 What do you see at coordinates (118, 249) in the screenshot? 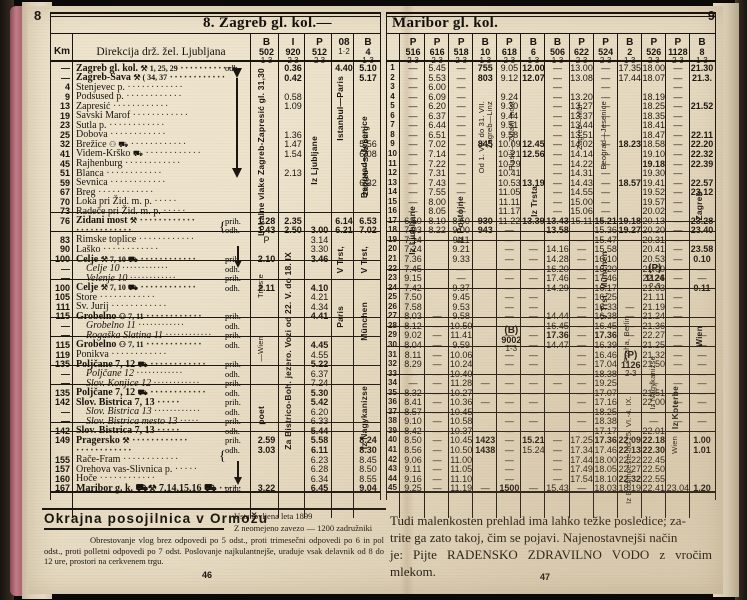
I see `row-station: Laško ············` at bounding box center [118, 249].